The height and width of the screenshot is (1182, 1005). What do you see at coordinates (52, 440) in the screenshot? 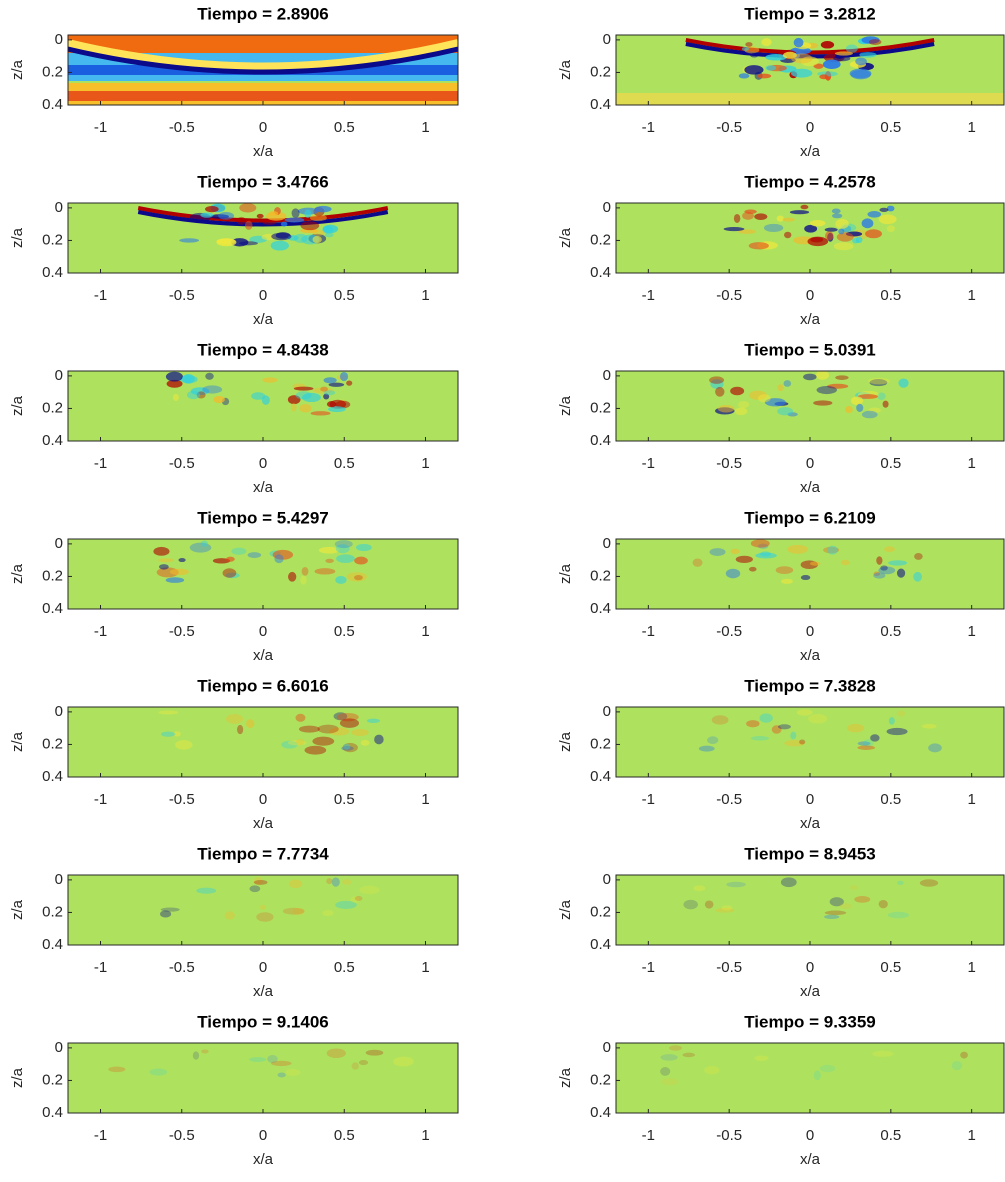
I see `y-tick-label: 0.4` at bounding box center [52, 440].